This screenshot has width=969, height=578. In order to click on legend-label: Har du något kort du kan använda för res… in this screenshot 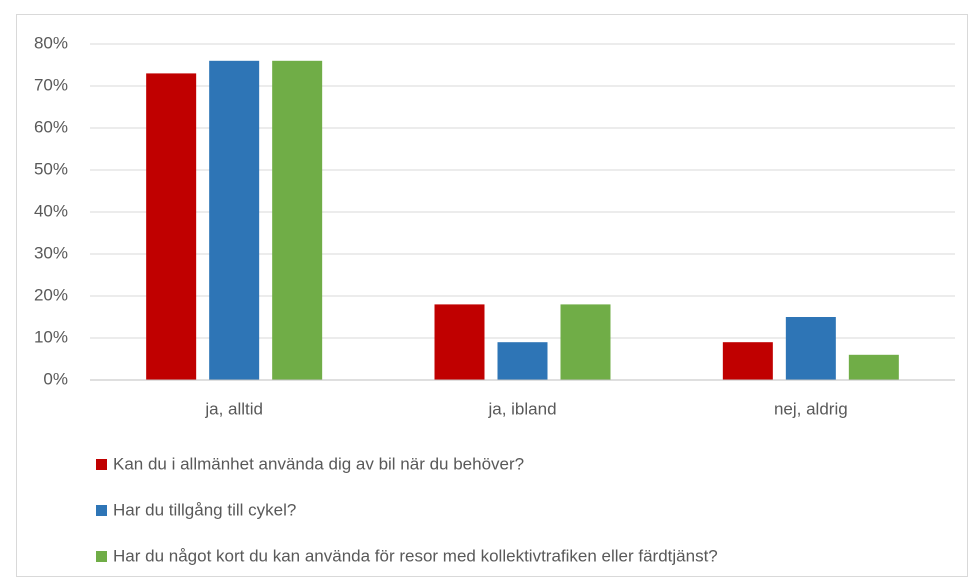, I will do `click(415, 555)`.